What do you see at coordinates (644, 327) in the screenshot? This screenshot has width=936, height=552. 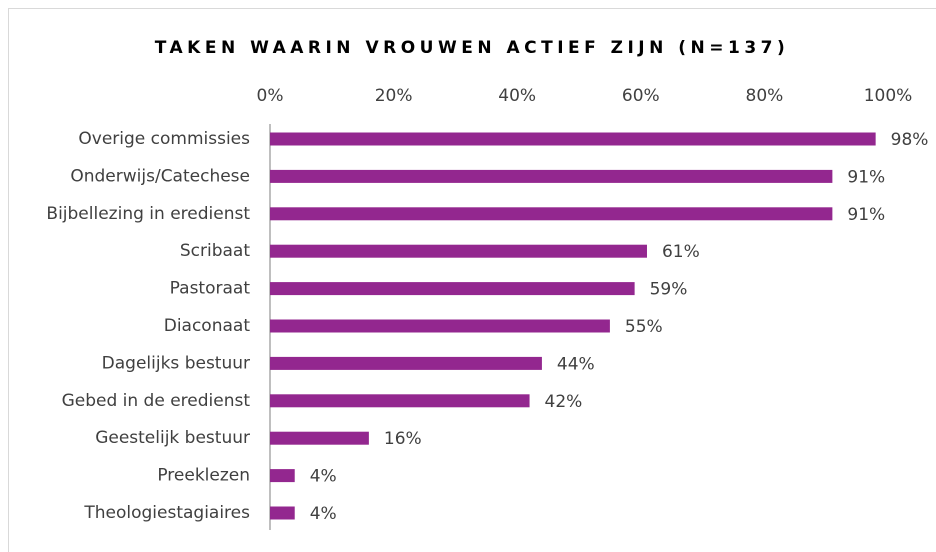 I see `data-label: 55%` at bounding box center [644, 327].